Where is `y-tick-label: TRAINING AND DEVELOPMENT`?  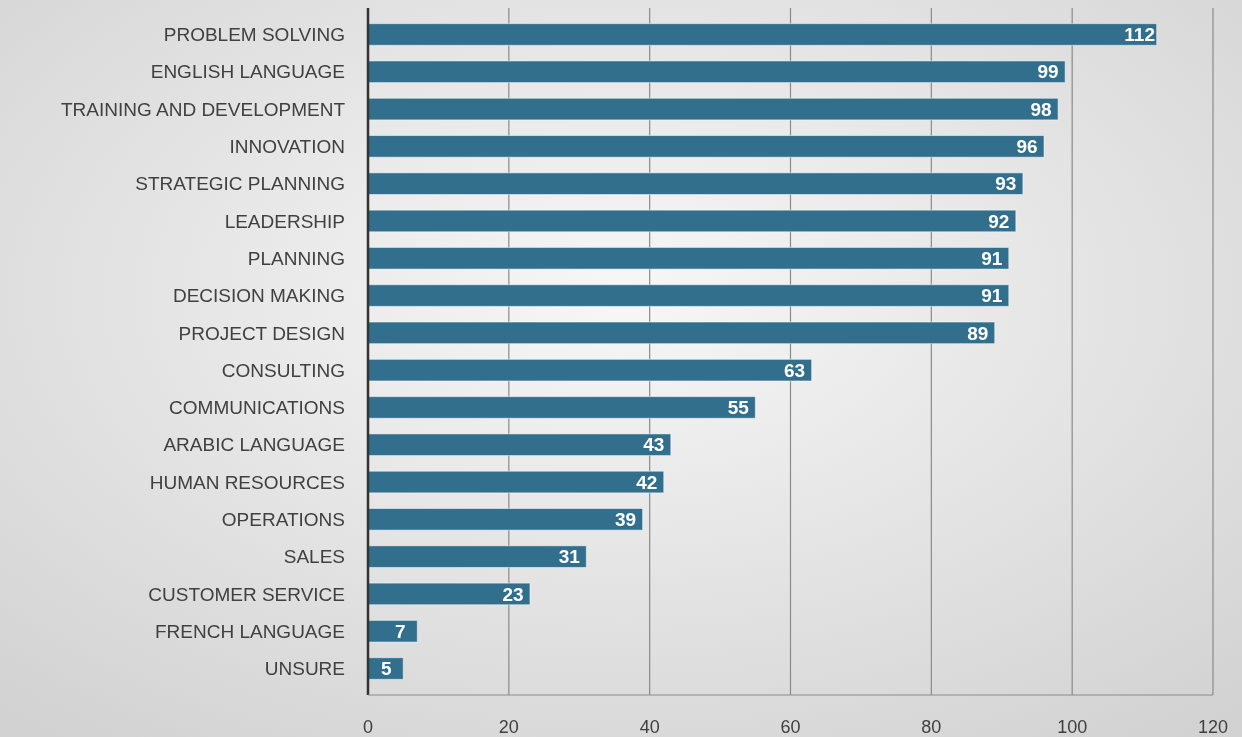 y-tick-label: TRAINING AND DEVELOPMENT is located at coordinates (203, 109).